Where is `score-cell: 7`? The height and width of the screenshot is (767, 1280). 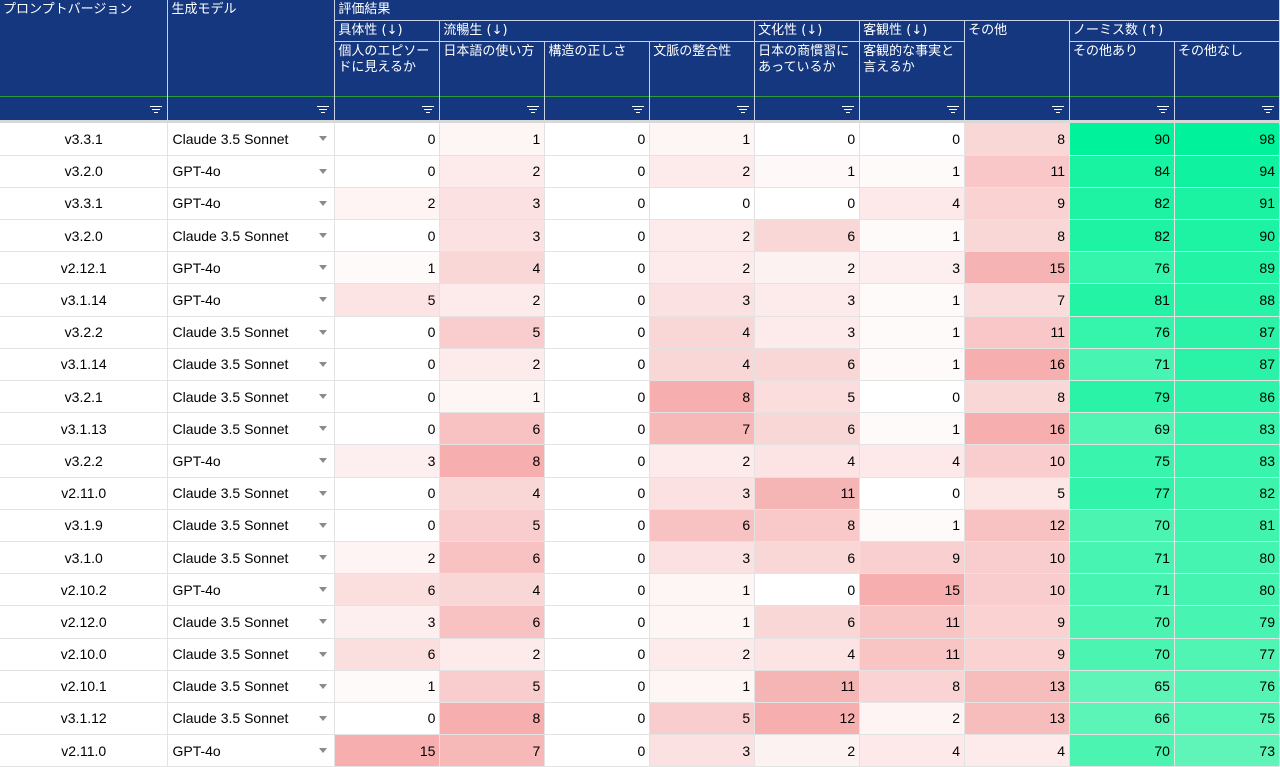 score-cell: 7 is located at coordinates (702, 429).